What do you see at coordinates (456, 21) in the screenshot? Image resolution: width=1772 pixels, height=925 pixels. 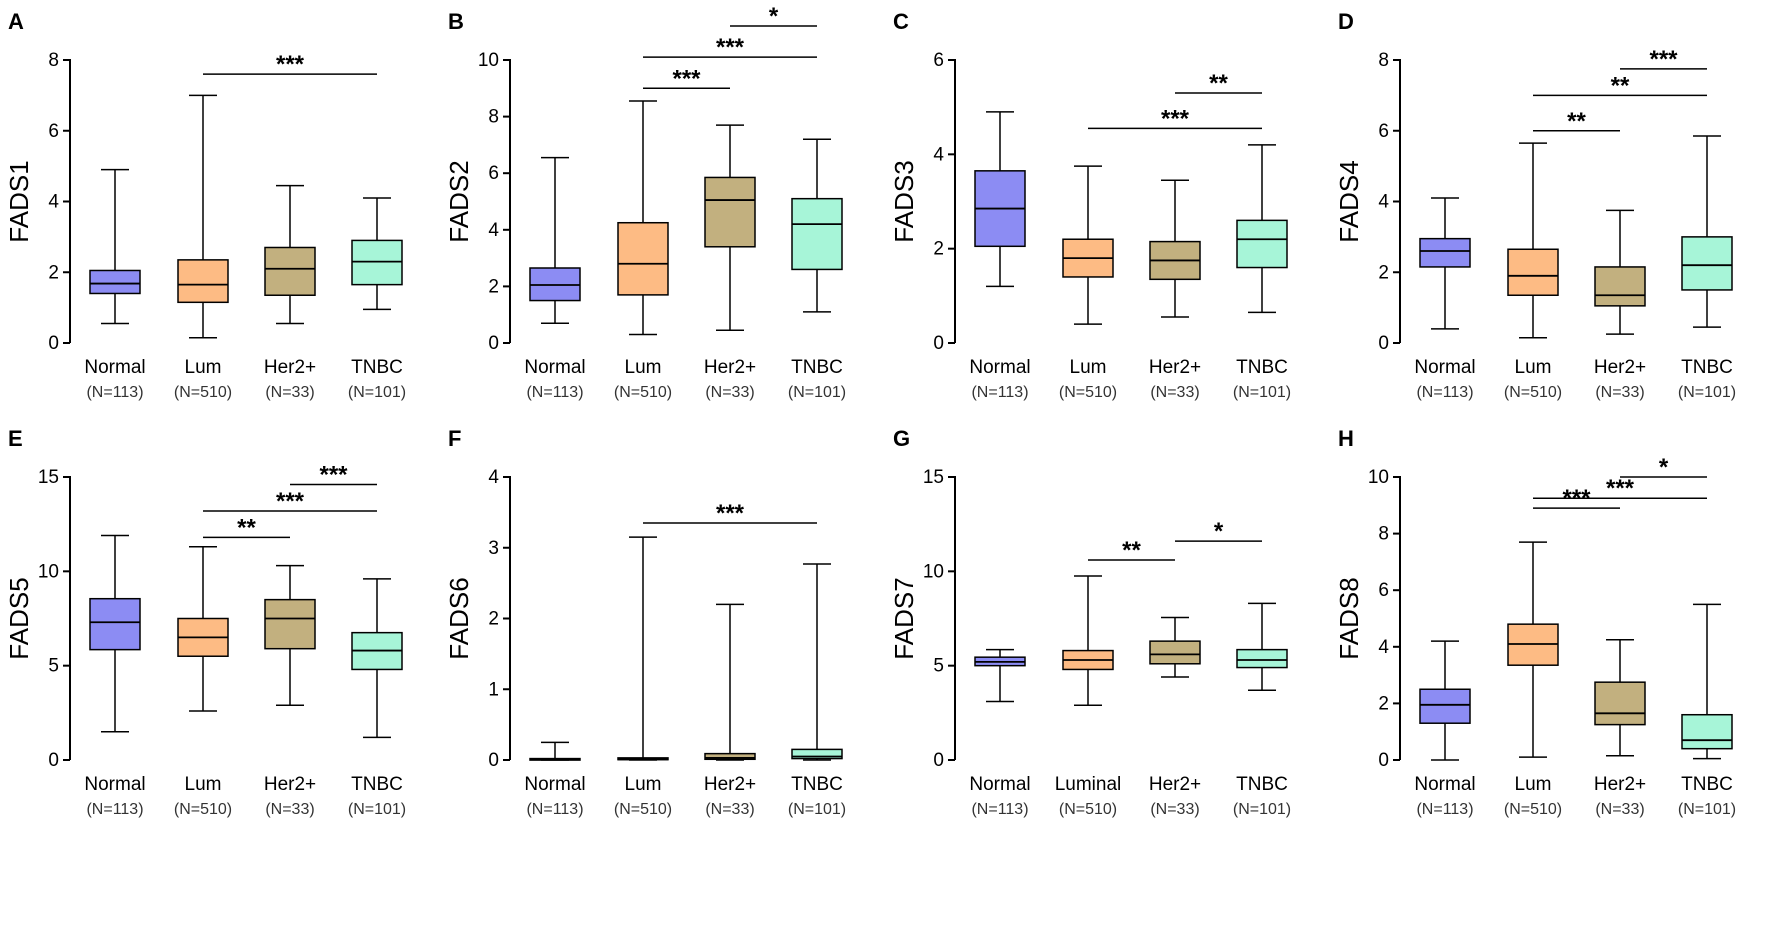 I see `panel-letter: B` at bounding box center [456, 21].